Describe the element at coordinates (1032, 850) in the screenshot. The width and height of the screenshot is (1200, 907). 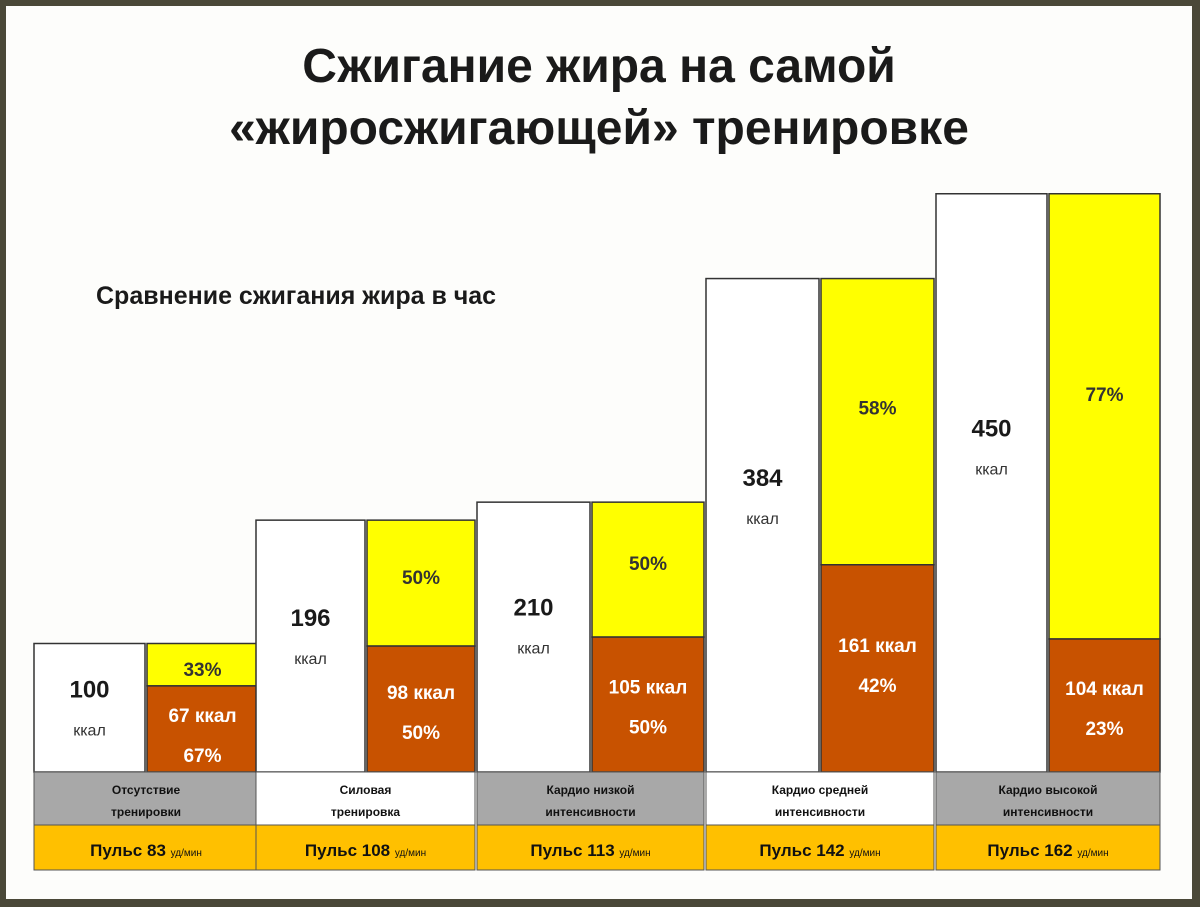
I see `pulse-value: Пульс 162` at that location.